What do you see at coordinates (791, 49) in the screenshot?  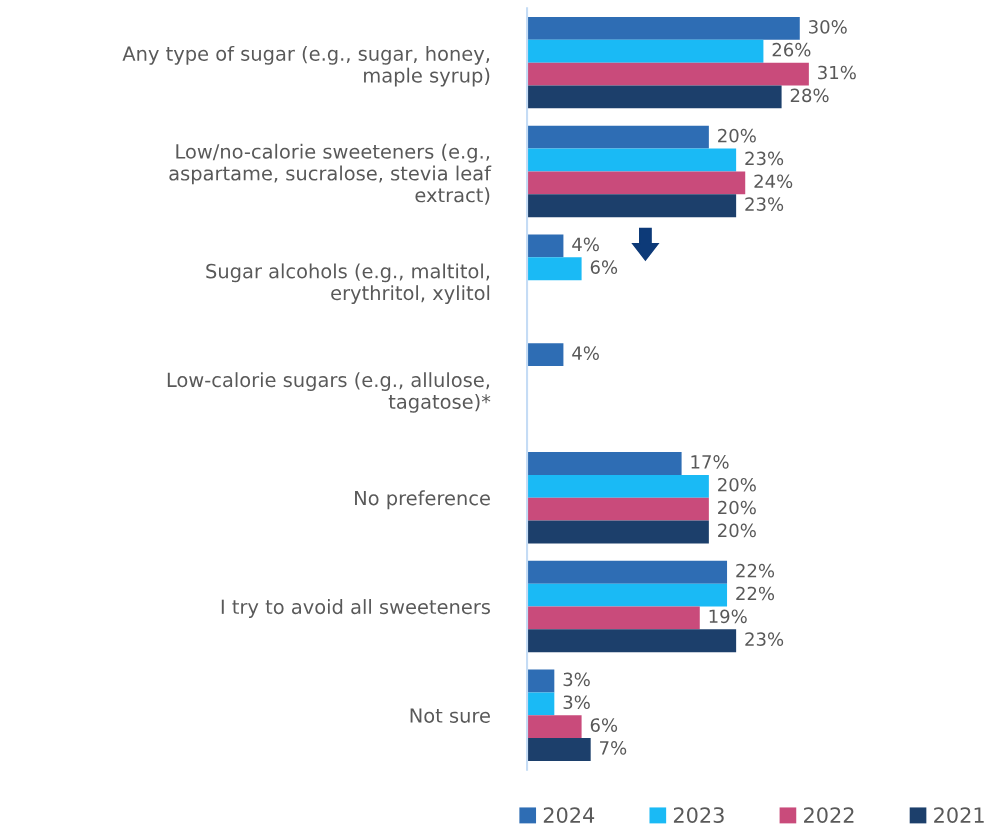 I see `data-label: 26%` at bounding box center [791, 49].